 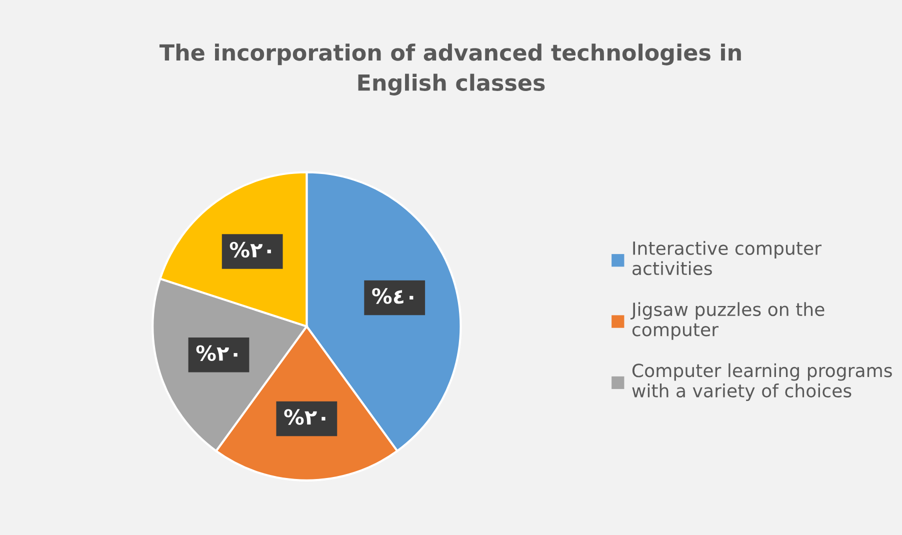 What do you see at coordinates (727, 321) in the screenshot?
I see `legend-label: Jigsaw puzzles on the computer` at bounding box center [727, 321].